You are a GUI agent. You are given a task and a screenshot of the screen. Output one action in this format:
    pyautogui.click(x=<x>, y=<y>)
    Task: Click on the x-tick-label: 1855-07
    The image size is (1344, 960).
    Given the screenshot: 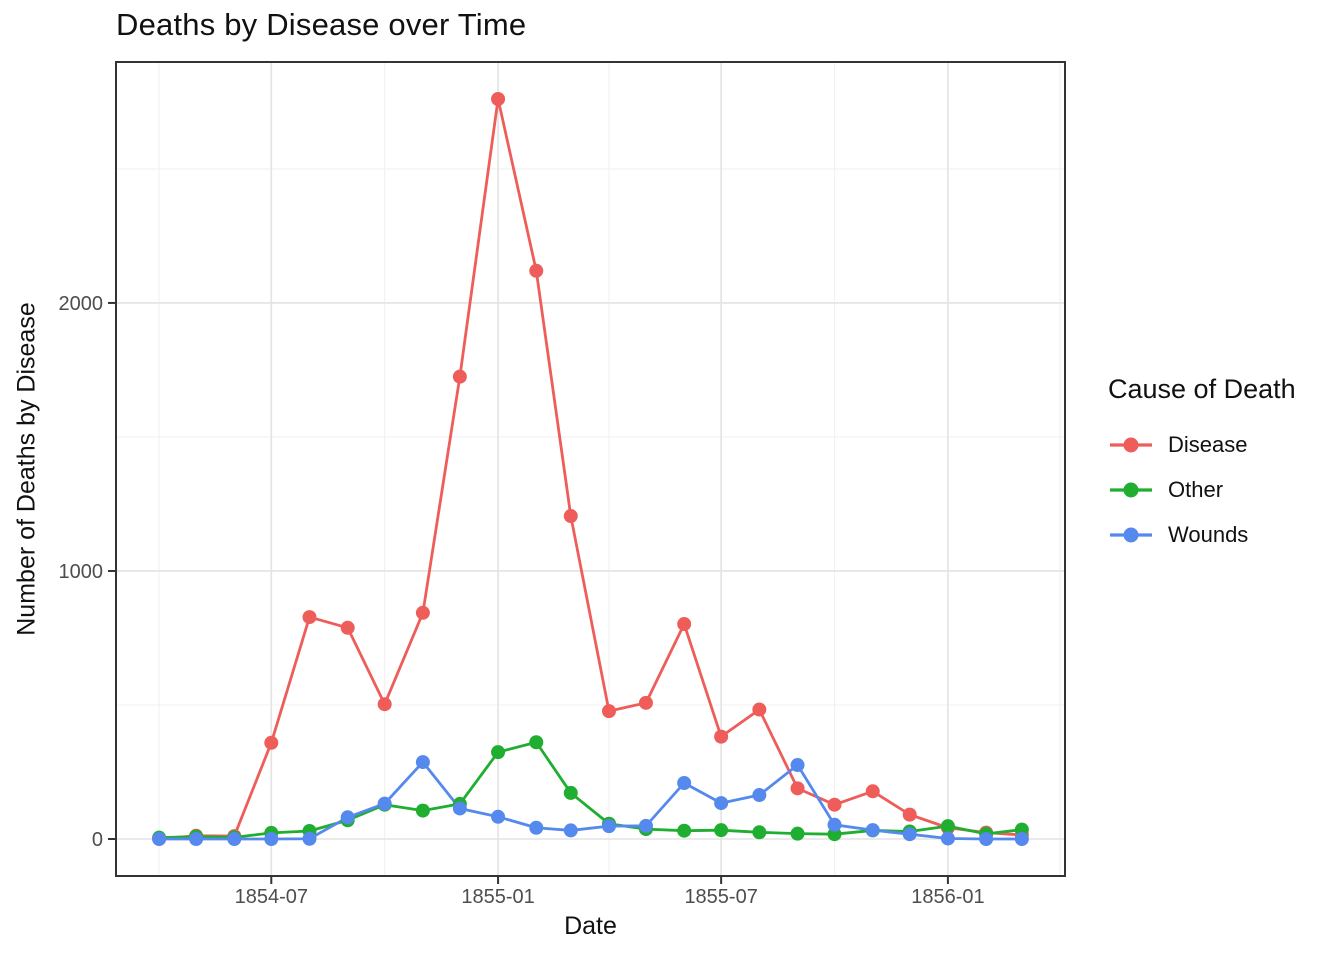 What is the action you would take?
    pyautogui.click(x=720, y=897)
    